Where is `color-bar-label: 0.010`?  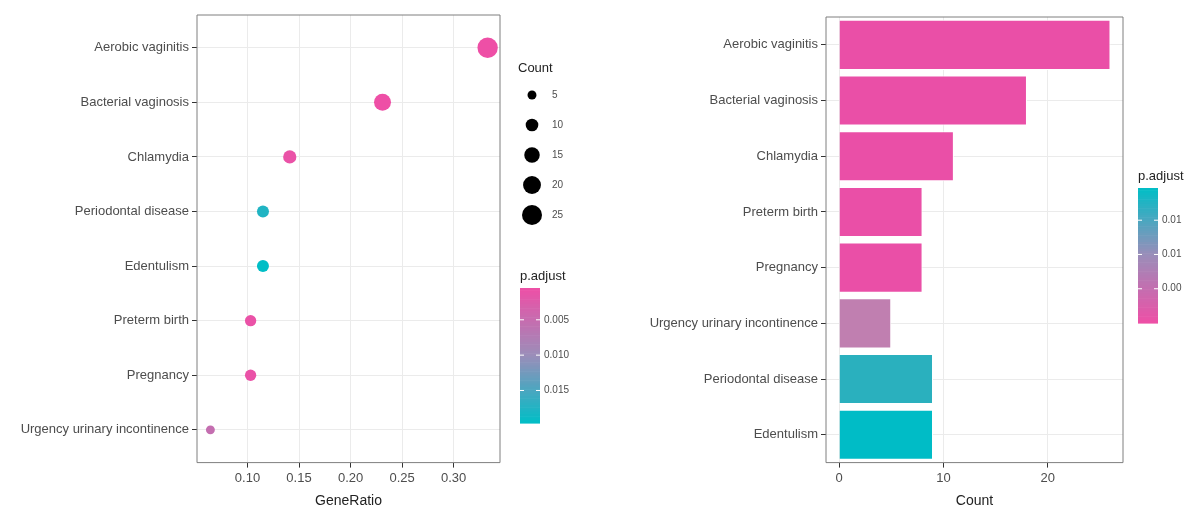
color-bar-label: 0.010 is located at coordinates (557, 354).